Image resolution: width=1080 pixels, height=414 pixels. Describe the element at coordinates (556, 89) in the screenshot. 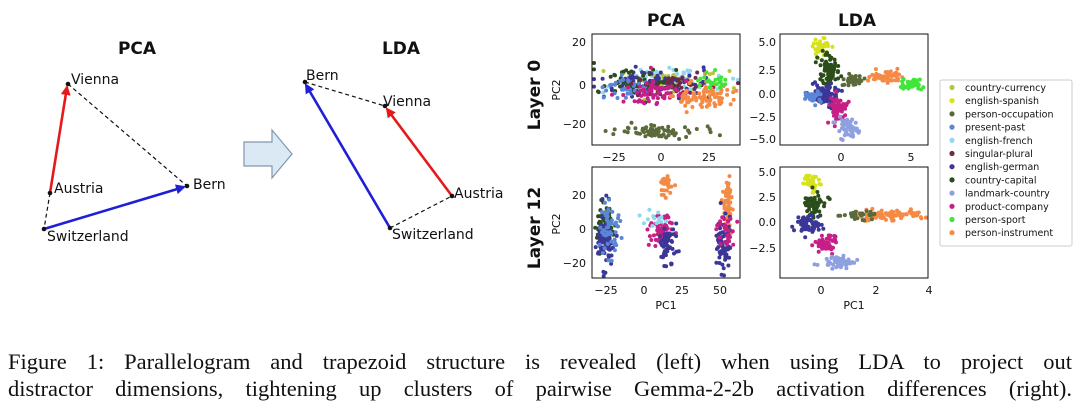

I see `y-axis-label: PC2` at that location.